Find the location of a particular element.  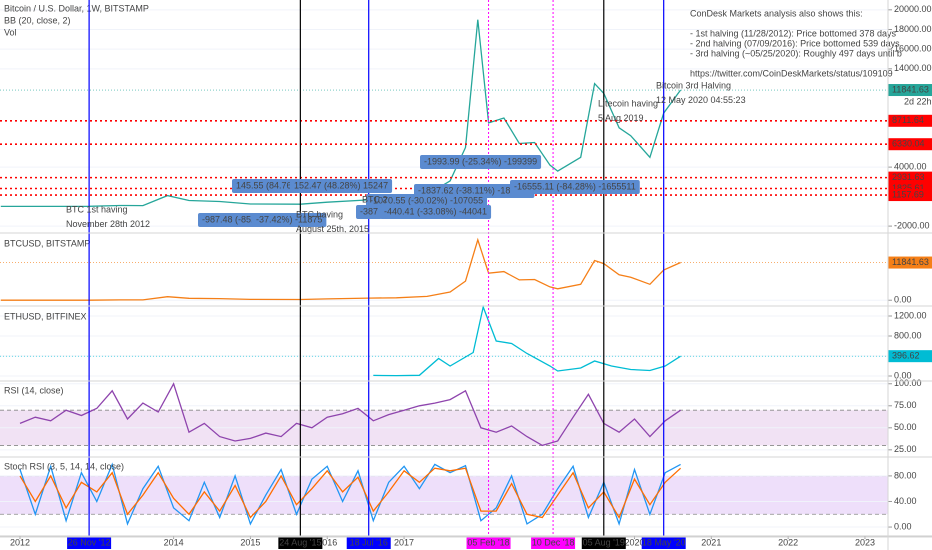

measure-label: -1837.62 (-38.11%) -183762 is located at coordinates (474, 190).